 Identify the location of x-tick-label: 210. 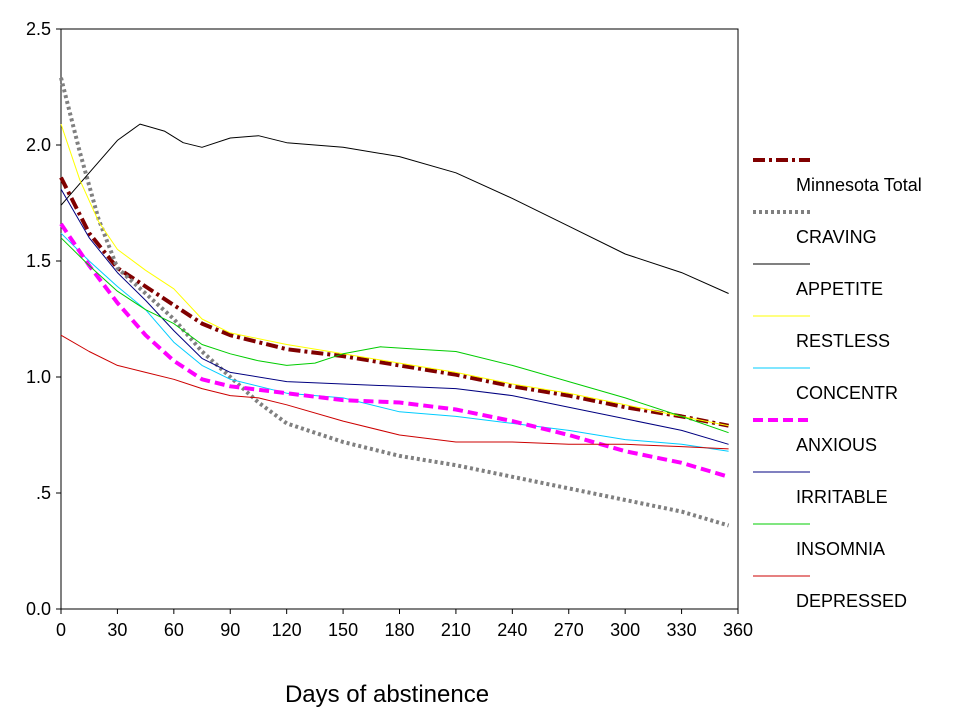
(456, 630).